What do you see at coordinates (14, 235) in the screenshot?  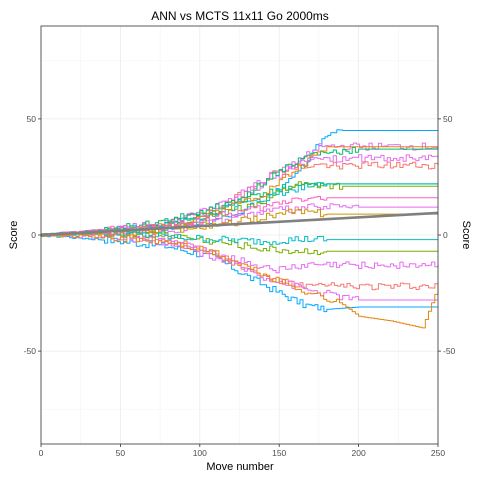 I see `y-axis-title-left: Score` at bounding box center [14, 235].